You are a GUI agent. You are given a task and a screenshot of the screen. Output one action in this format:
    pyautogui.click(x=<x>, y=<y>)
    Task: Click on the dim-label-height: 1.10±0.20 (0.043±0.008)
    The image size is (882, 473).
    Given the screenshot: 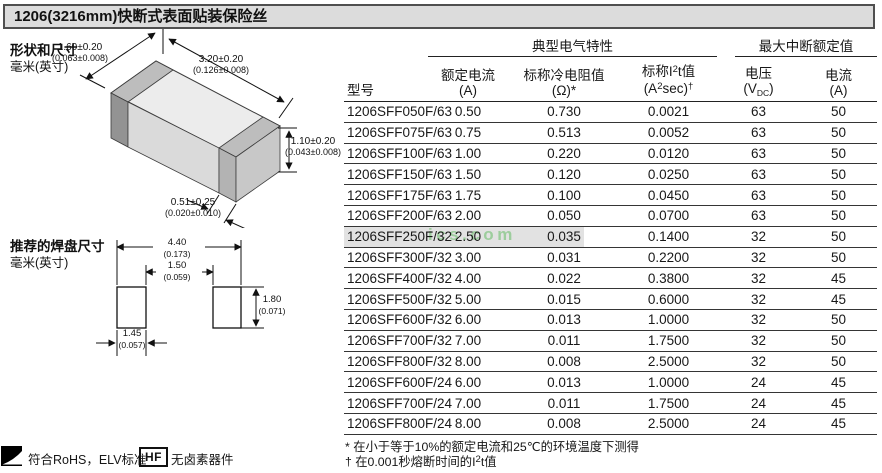 What is the action you would take?
    pyautogui.click(x=313, y=147)
    